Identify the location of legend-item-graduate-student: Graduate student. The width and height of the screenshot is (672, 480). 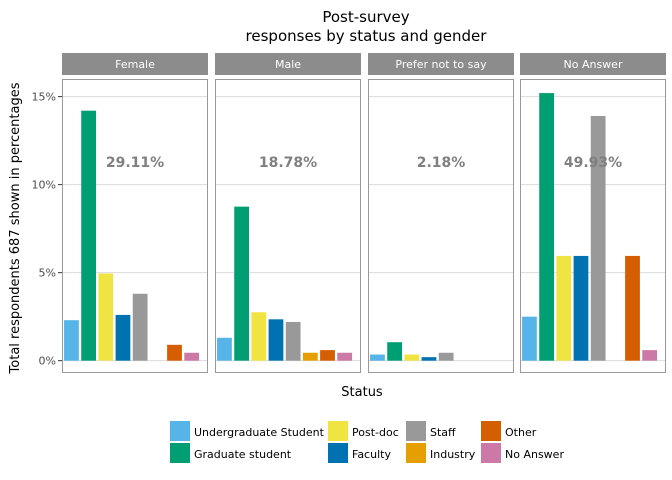
(231, 453).